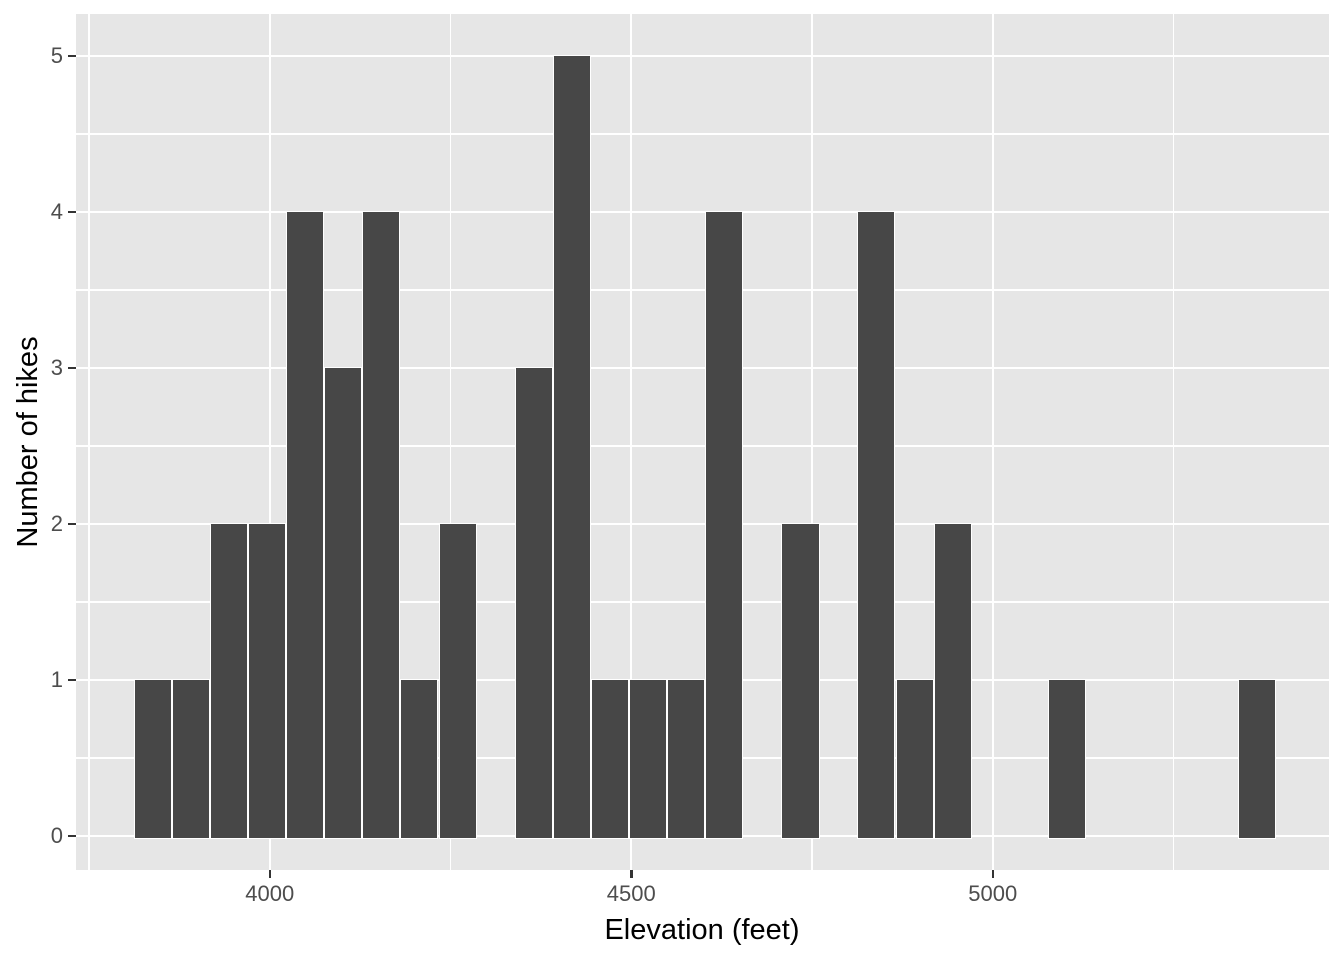  I want to click on y-tick-label: 4, so click(56, 211).